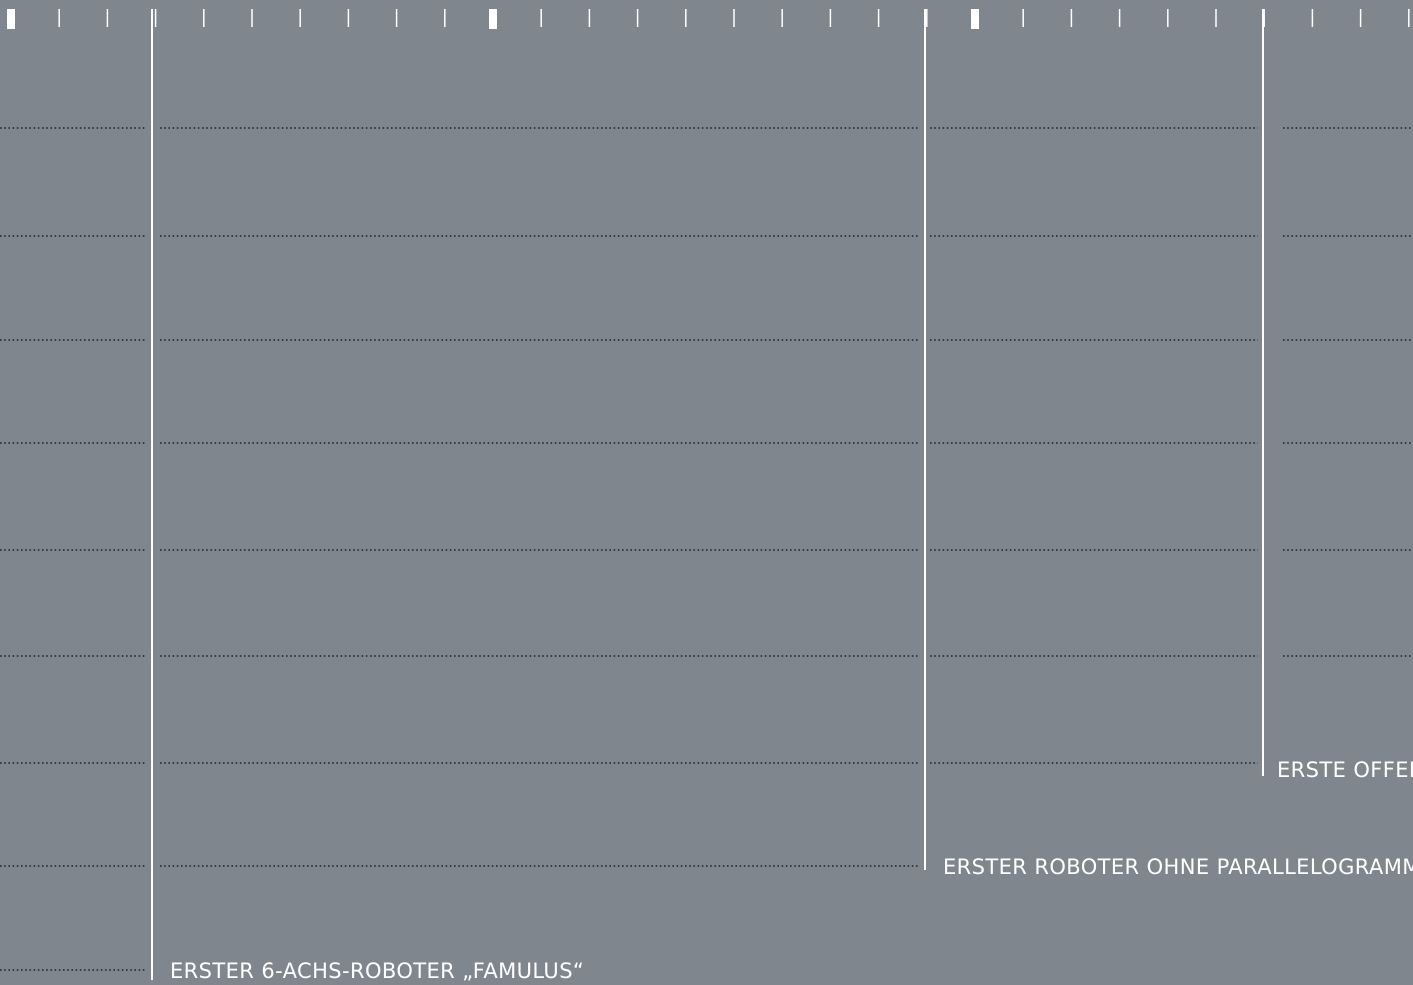  I want to click on milestone-label-parallelogramm: ERSTER ROBOTER OHNE PARALLELOGRAMM, so click(1178, 867).